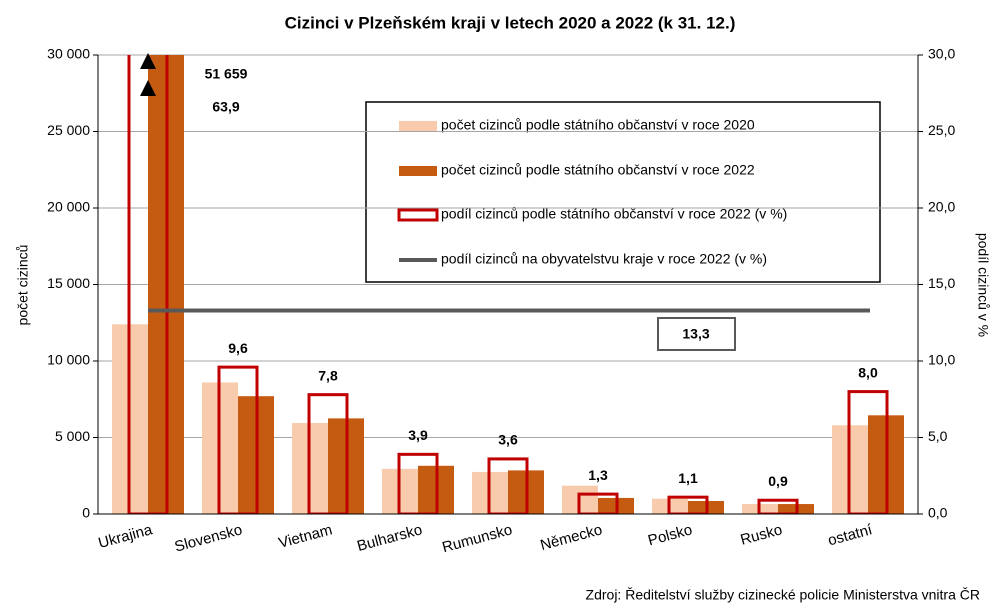  I want to click on x-tick-label: Bulharsko, so click(389, 538).